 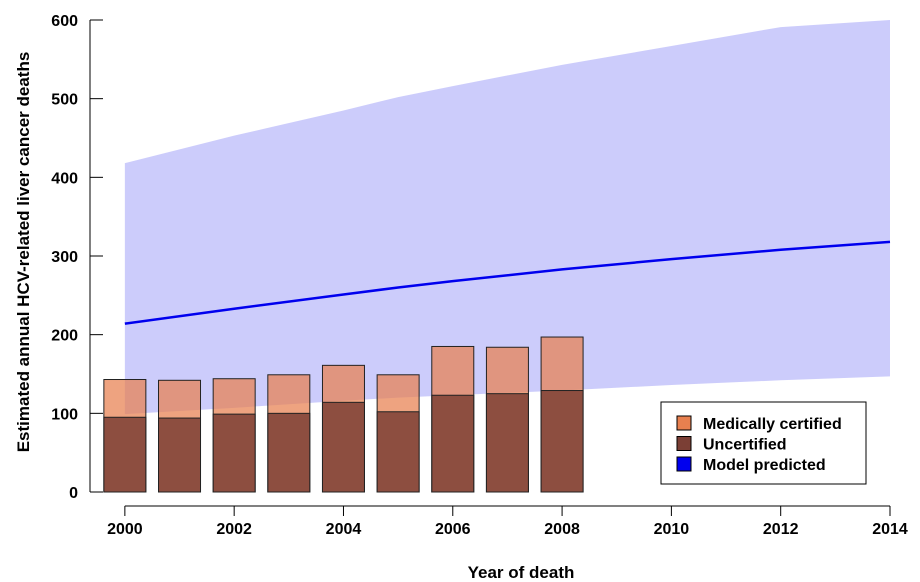 What do you see at coordinates (344, 529) in the screenshot?
I see `x-tick-label-2004: 2004` at bounding box center [344, 529].